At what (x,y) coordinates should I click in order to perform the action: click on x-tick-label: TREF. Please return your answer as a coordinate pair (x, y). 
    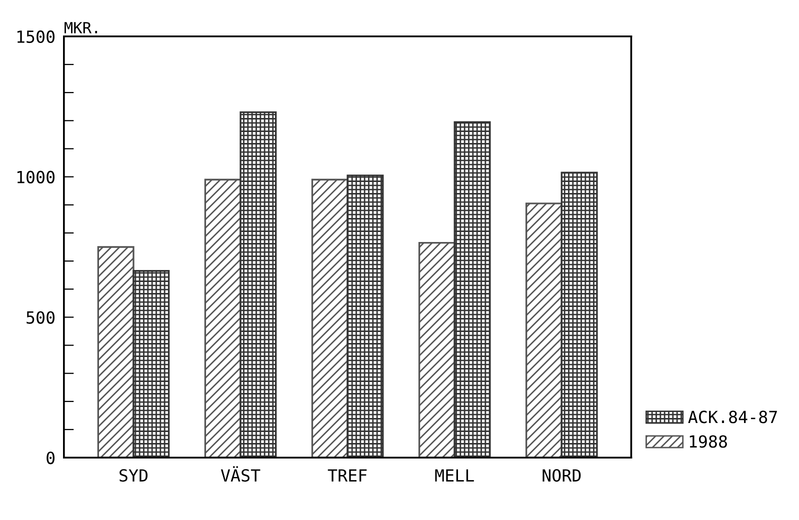
    Looking at the image, I should click on (347, 475).